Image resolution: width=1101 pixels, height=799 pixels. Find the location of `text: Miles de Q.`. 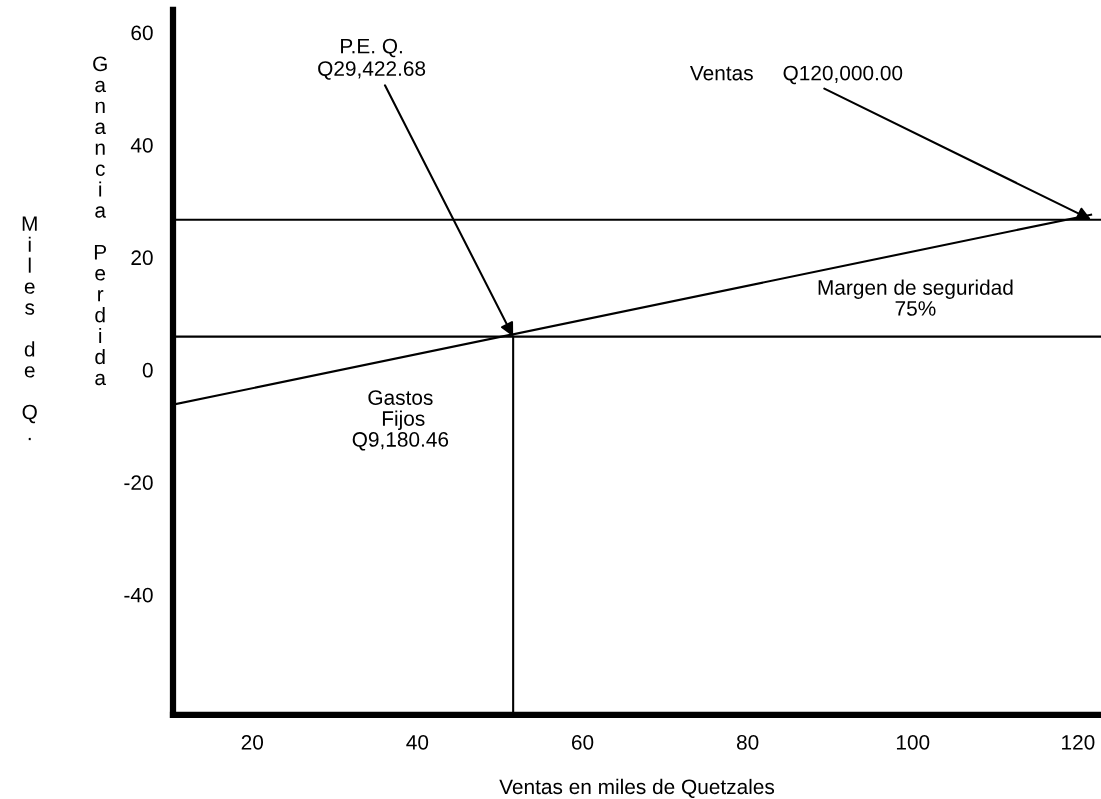

text: Miles de Q. is located at coordinates (29, 328).